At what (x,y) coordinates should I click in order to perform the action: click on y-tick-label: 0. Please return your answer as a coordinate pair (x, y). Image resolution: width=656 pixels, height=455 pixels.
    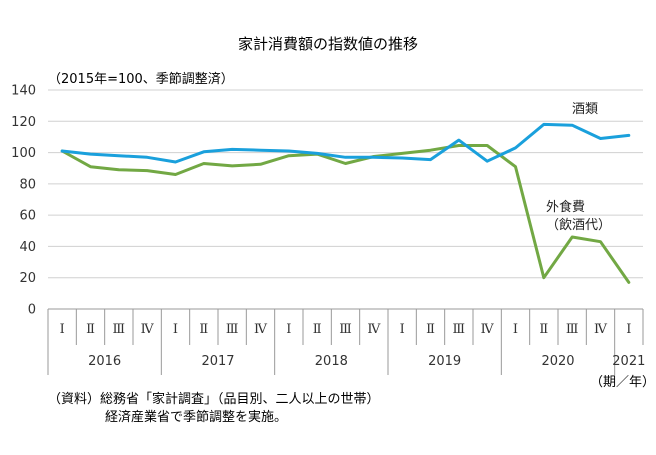
    Looking at the image, I should click on (32, 310).